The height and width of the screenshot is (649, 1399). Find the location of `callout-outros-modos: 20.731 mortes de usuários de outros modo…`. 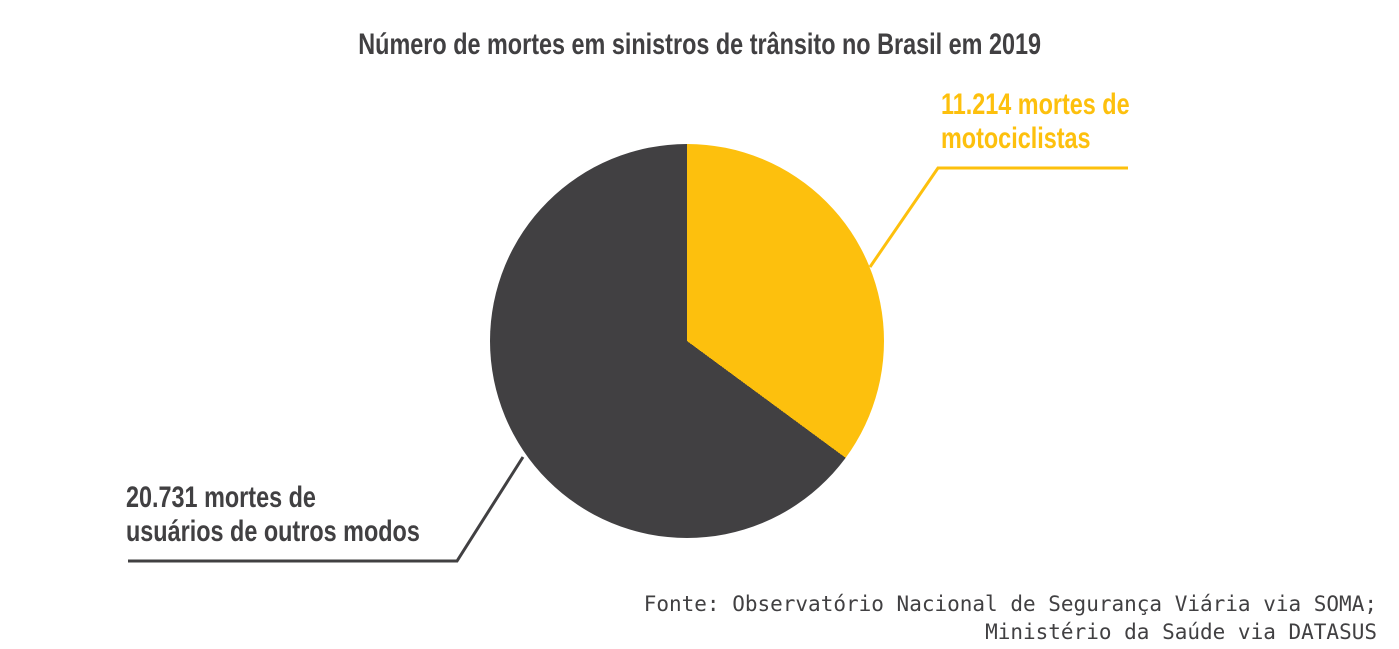

callout-outros-modos: 20.731 mortes de usuários de outros modo… is located at coordinates (273, 515).